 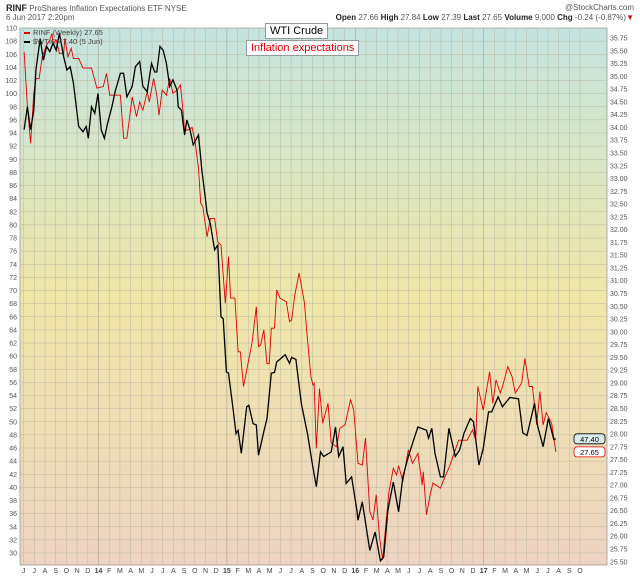 What do you see at coordinates (13, 383) in the screenshot?
I see `left-tick-label: 56` at bounding box center [13, 383].